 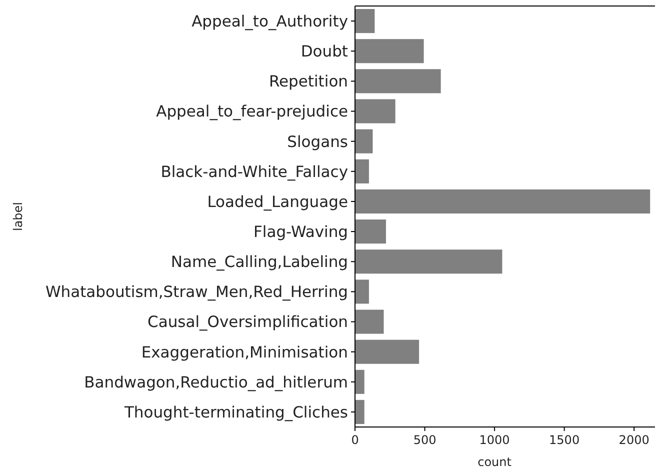 What do you see at coordinates (301, 231) in the screenshot?
I see `y-tick-label: Flag-Waving` at bounding box center [301, 231].